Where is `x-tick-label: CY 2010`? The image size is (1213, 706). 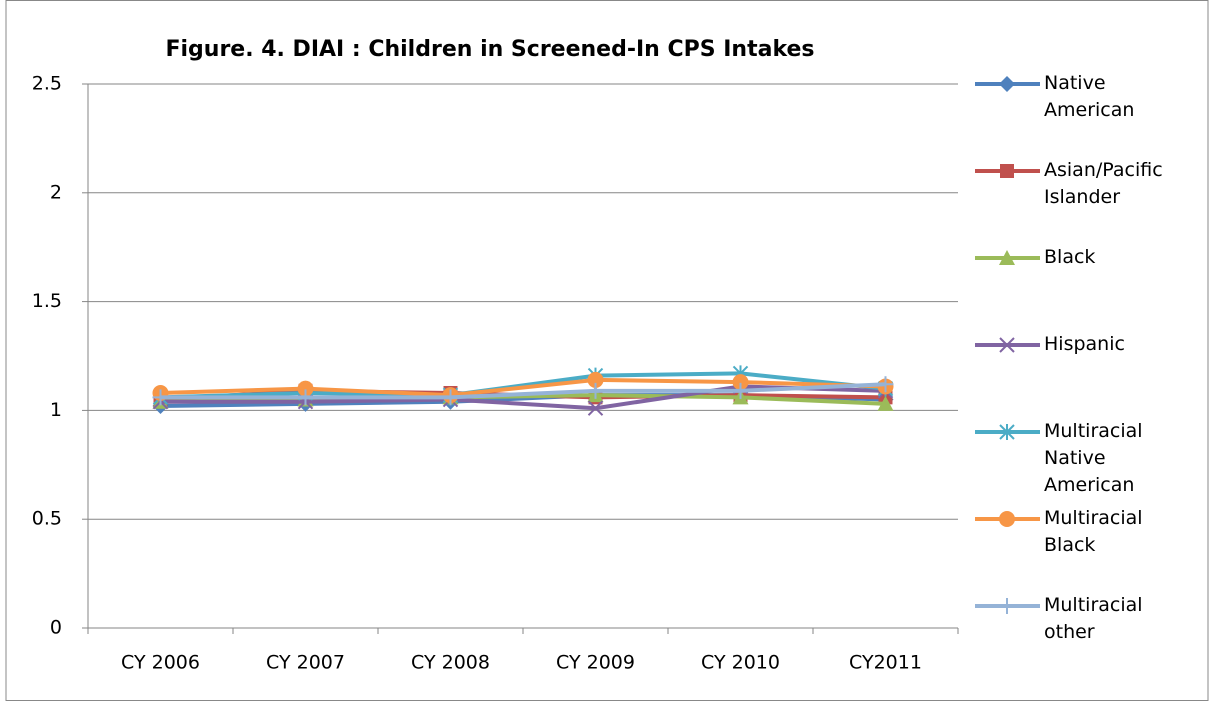 x-tick-label: CY 2010 is located at coordinates (740, 663).